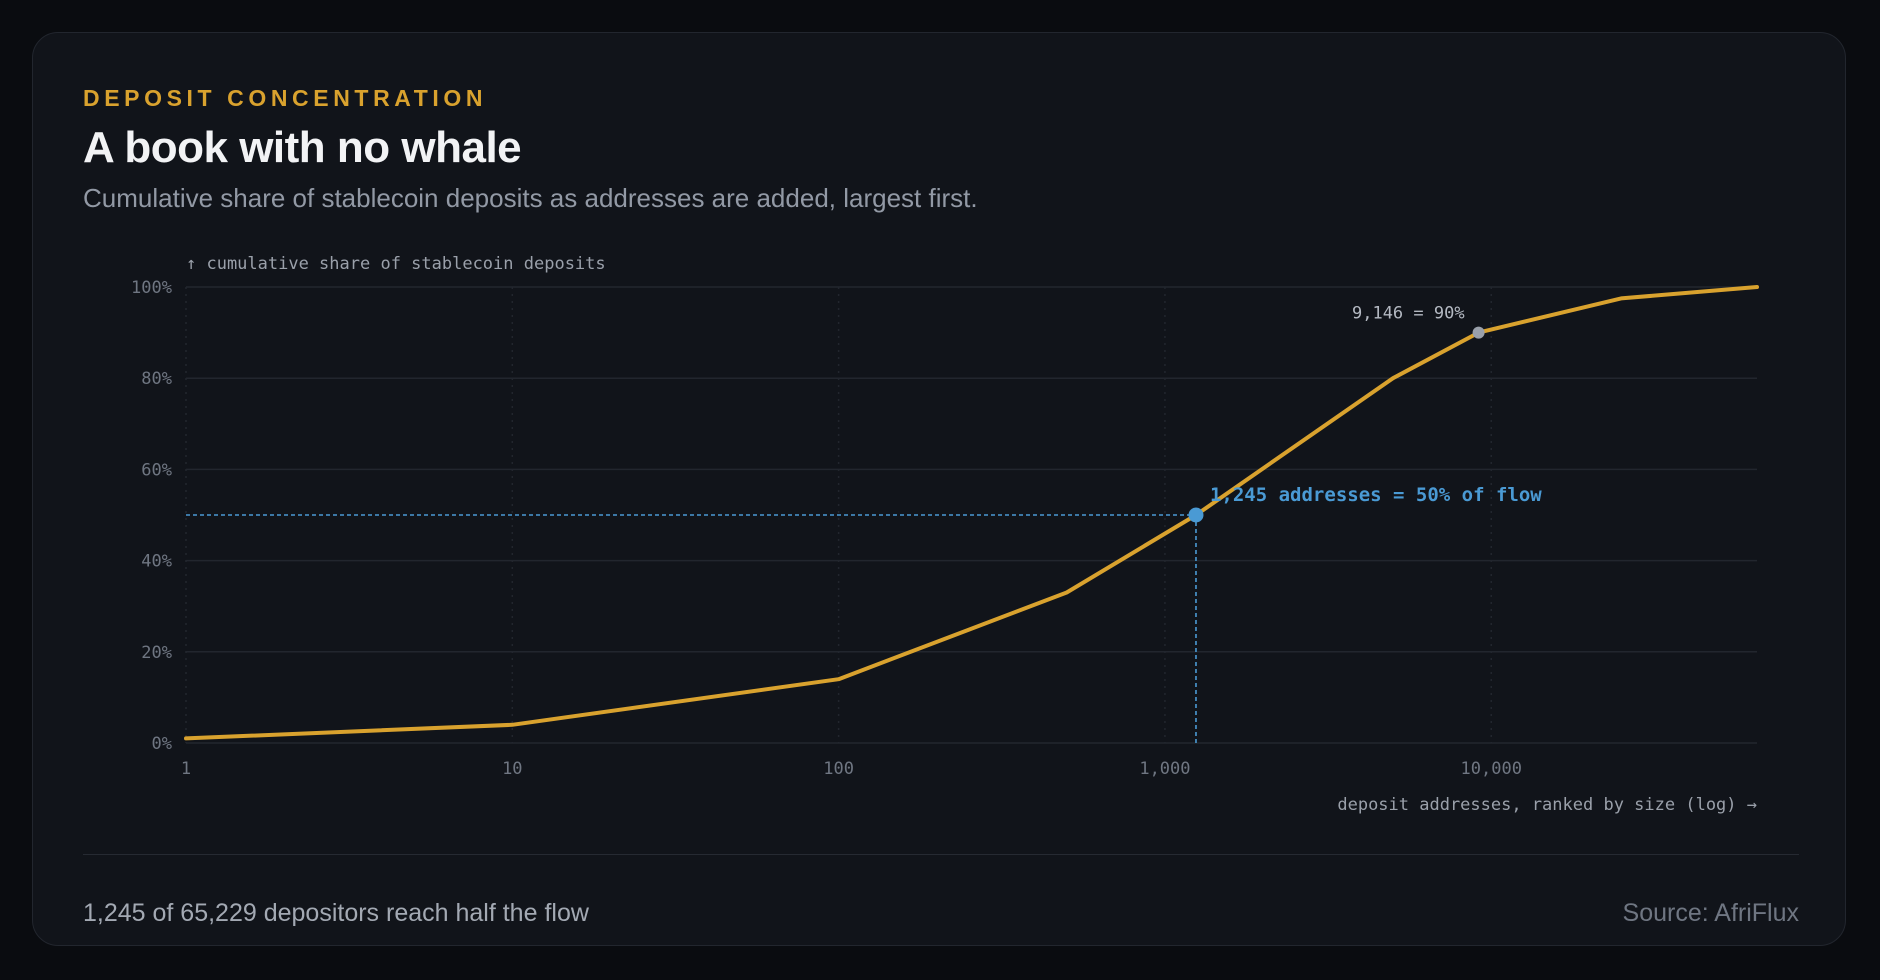  Describe the element at coordinates (941, 854) in the screenshot. I see `footer-divider` at that location.